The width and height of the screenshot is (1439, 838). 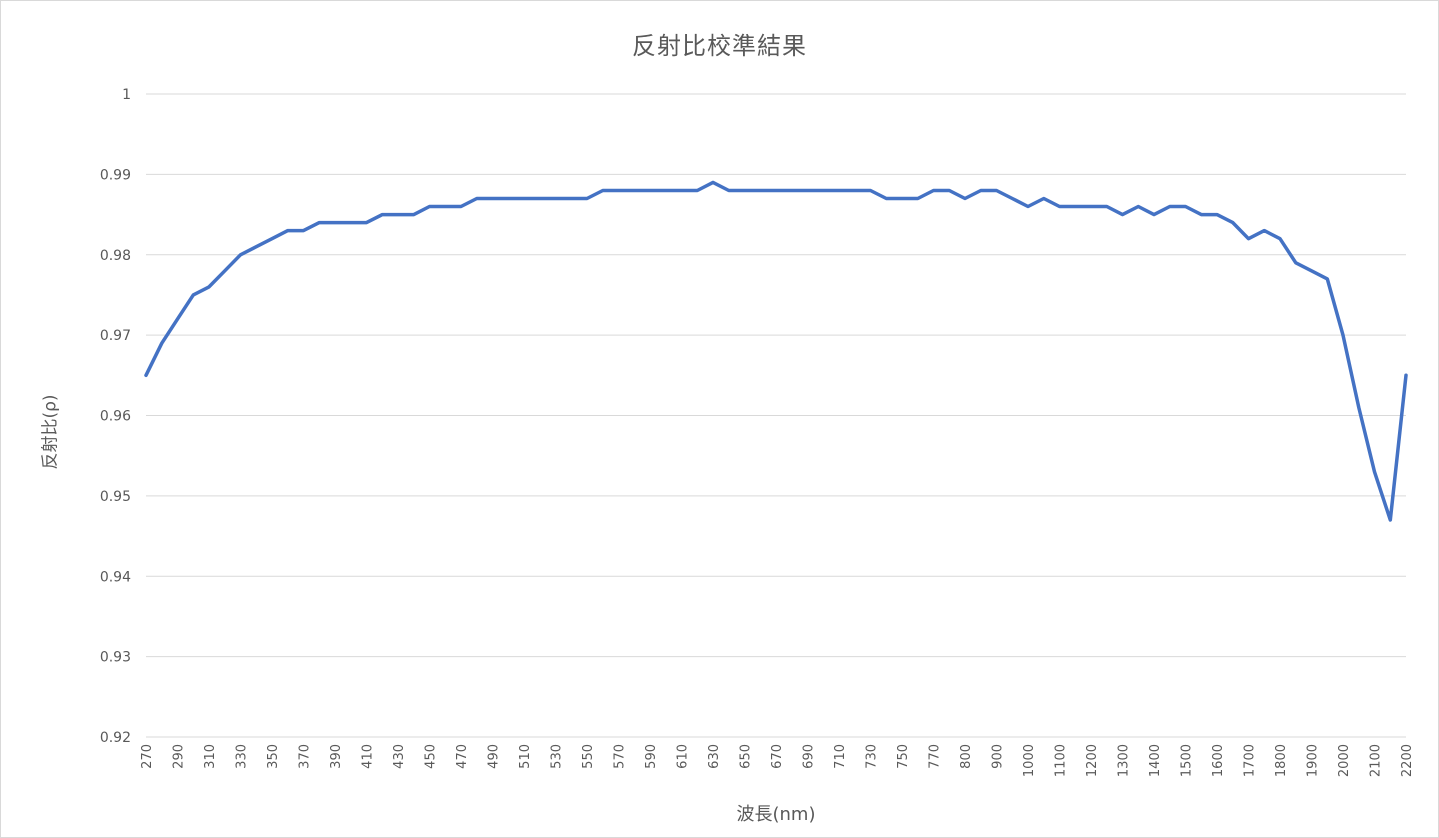 I want to click on x-tick-label: 510, so click(x=525, y=756).